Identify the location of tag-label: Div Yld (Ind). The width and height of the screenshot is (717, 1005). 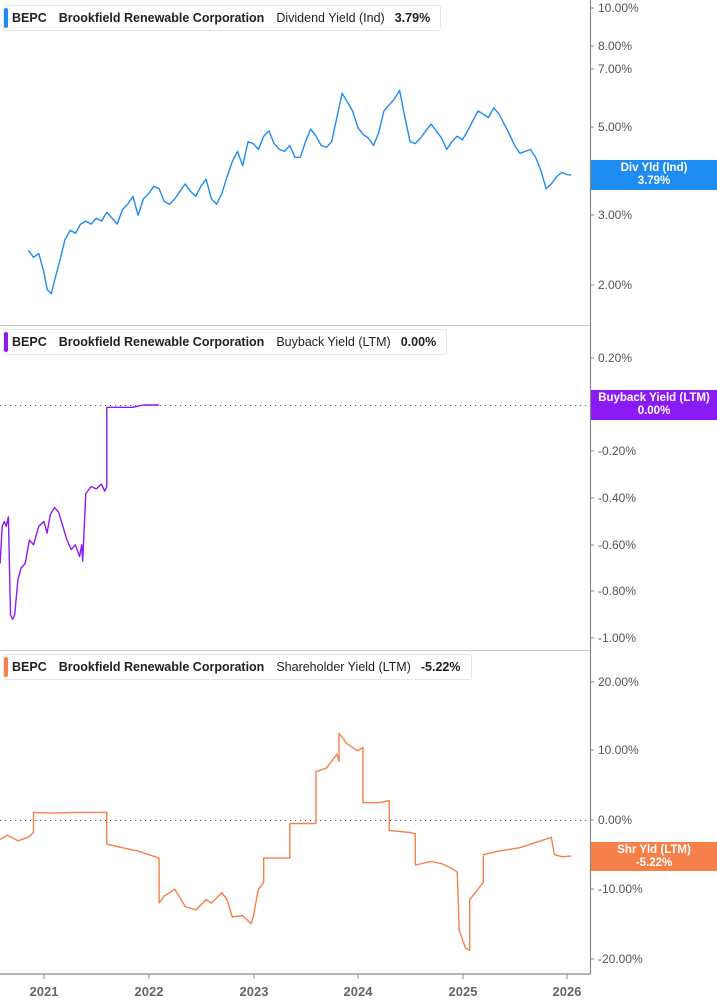
(654, 168).